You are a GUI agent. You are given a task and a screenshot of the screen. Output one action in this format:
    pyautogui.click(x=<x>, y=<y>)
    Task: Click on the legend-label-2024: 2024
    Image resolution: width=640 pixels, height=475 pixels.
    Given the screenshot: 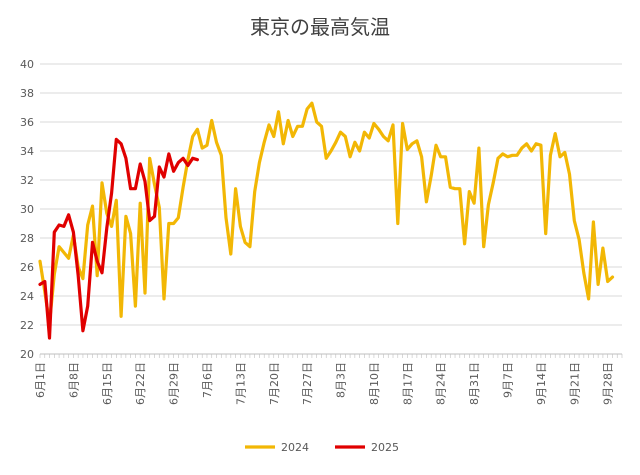 What is the action you would take?
    pyautogui.click(x=295, y=447)
    